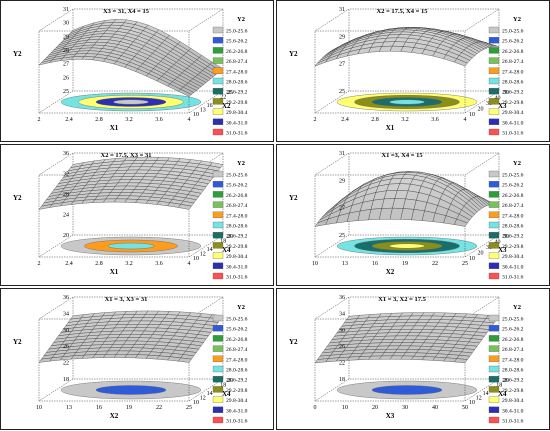  Describe the element at coordinates (241, 163) in the screenshot. I see `legend-title: Y2` at that location.